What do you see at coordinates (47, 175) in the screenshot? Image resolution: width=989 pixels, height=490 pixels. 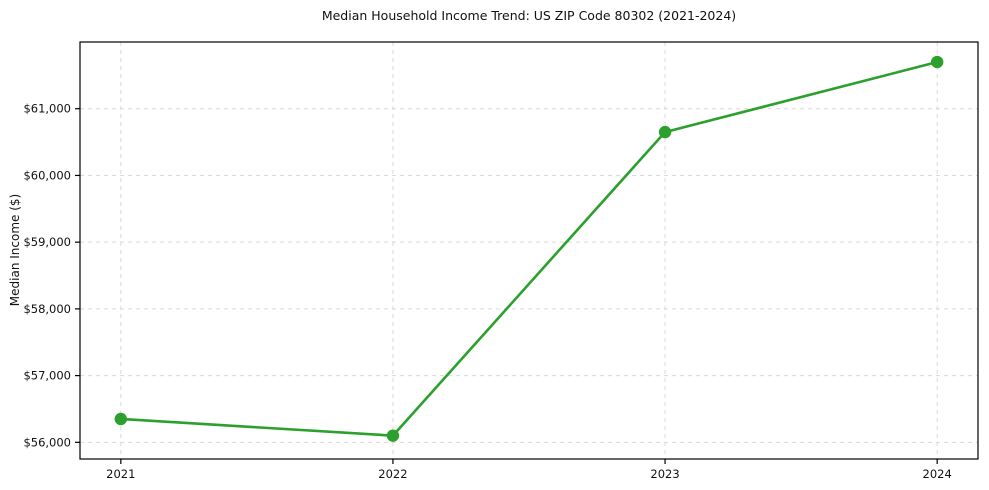 I see `y-tick-label: $60,000` at bounding box center [47, 175].